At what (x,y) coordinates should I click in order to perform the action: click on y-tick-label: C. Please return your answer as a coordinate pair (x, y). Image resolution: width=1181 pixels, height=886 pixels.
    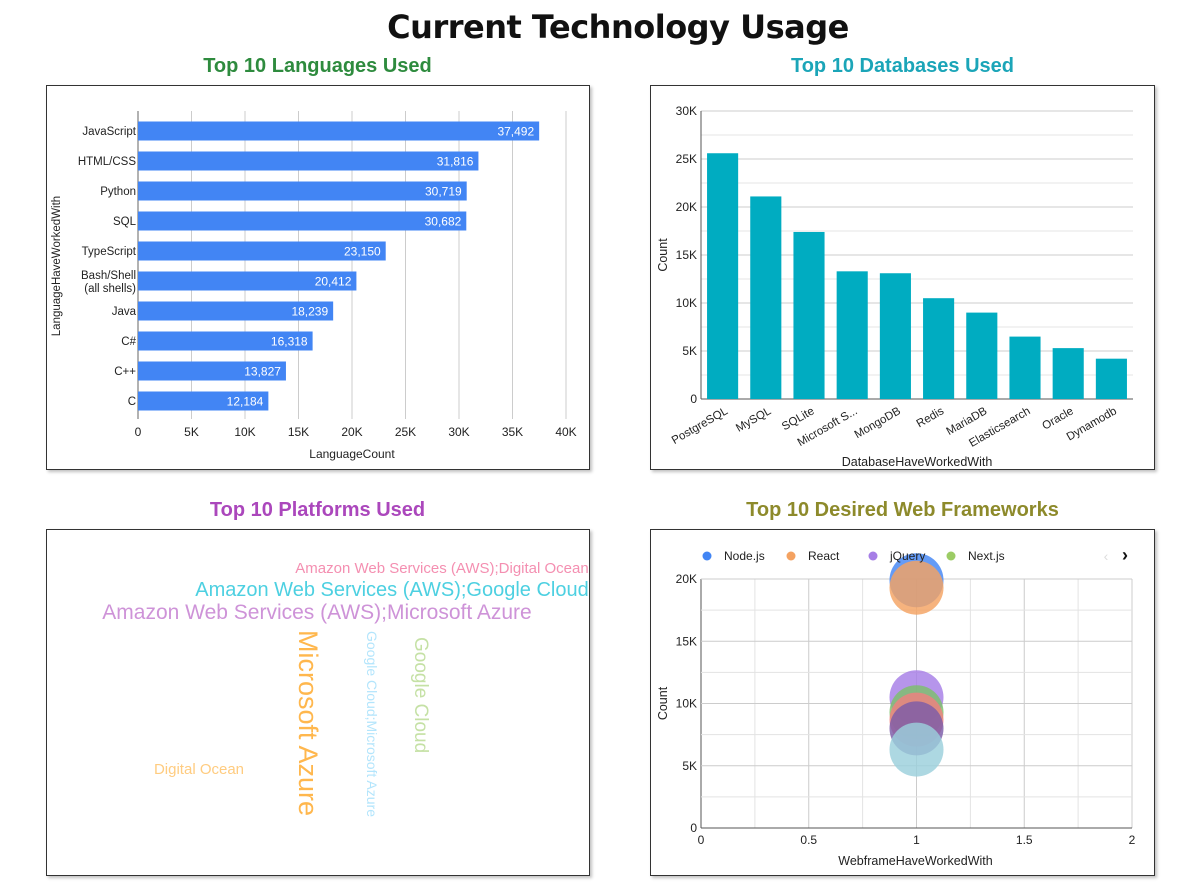
    Looking at the image, I should click on (132, 402).